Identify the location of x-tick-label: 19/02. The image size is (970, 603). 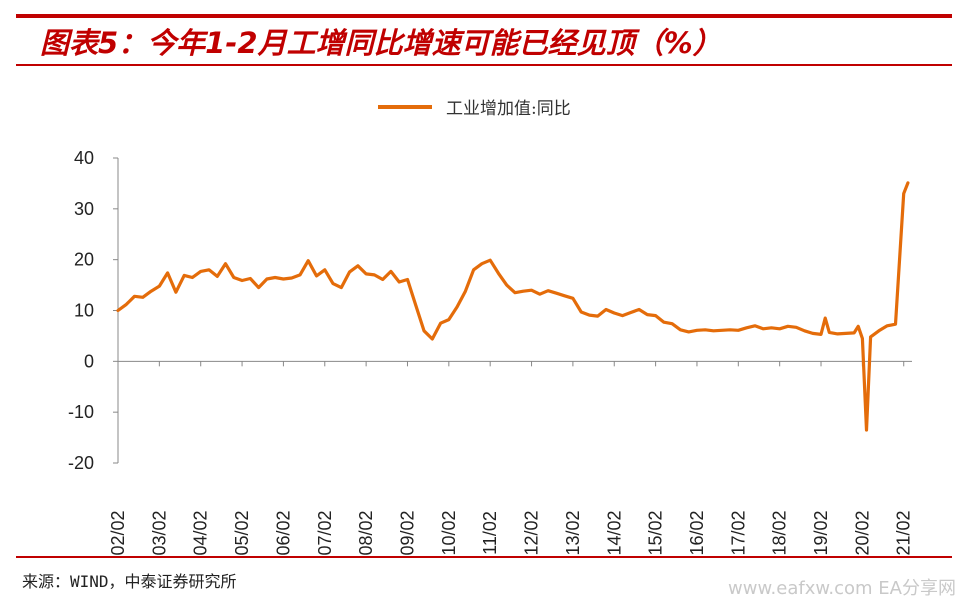
(821, 532).